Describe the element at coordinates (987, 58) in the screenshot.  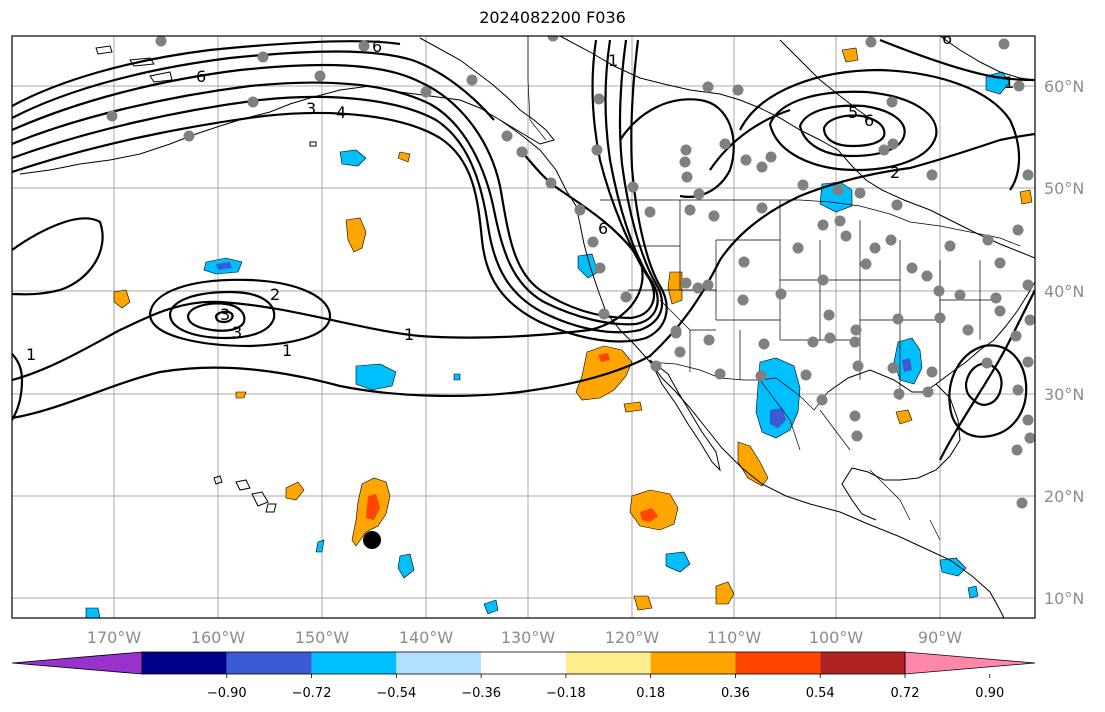
I see `coastline-greenland-edge` at that location.